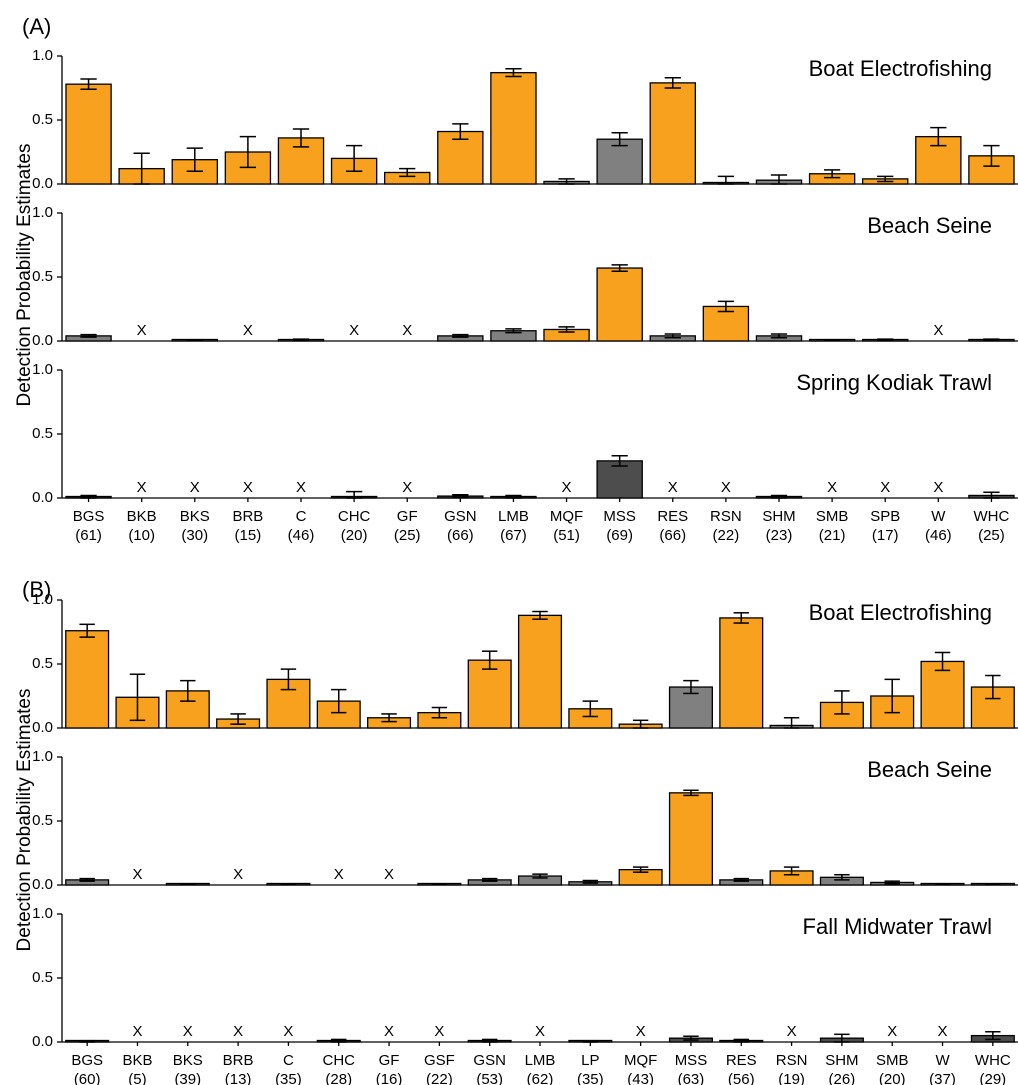 This screenshot has width=1018, height=1085. What do you see at coordinates (992, 1078) in the screenshot?
I see `sample-size-label: (29)` at bounding box center [992, 1078].